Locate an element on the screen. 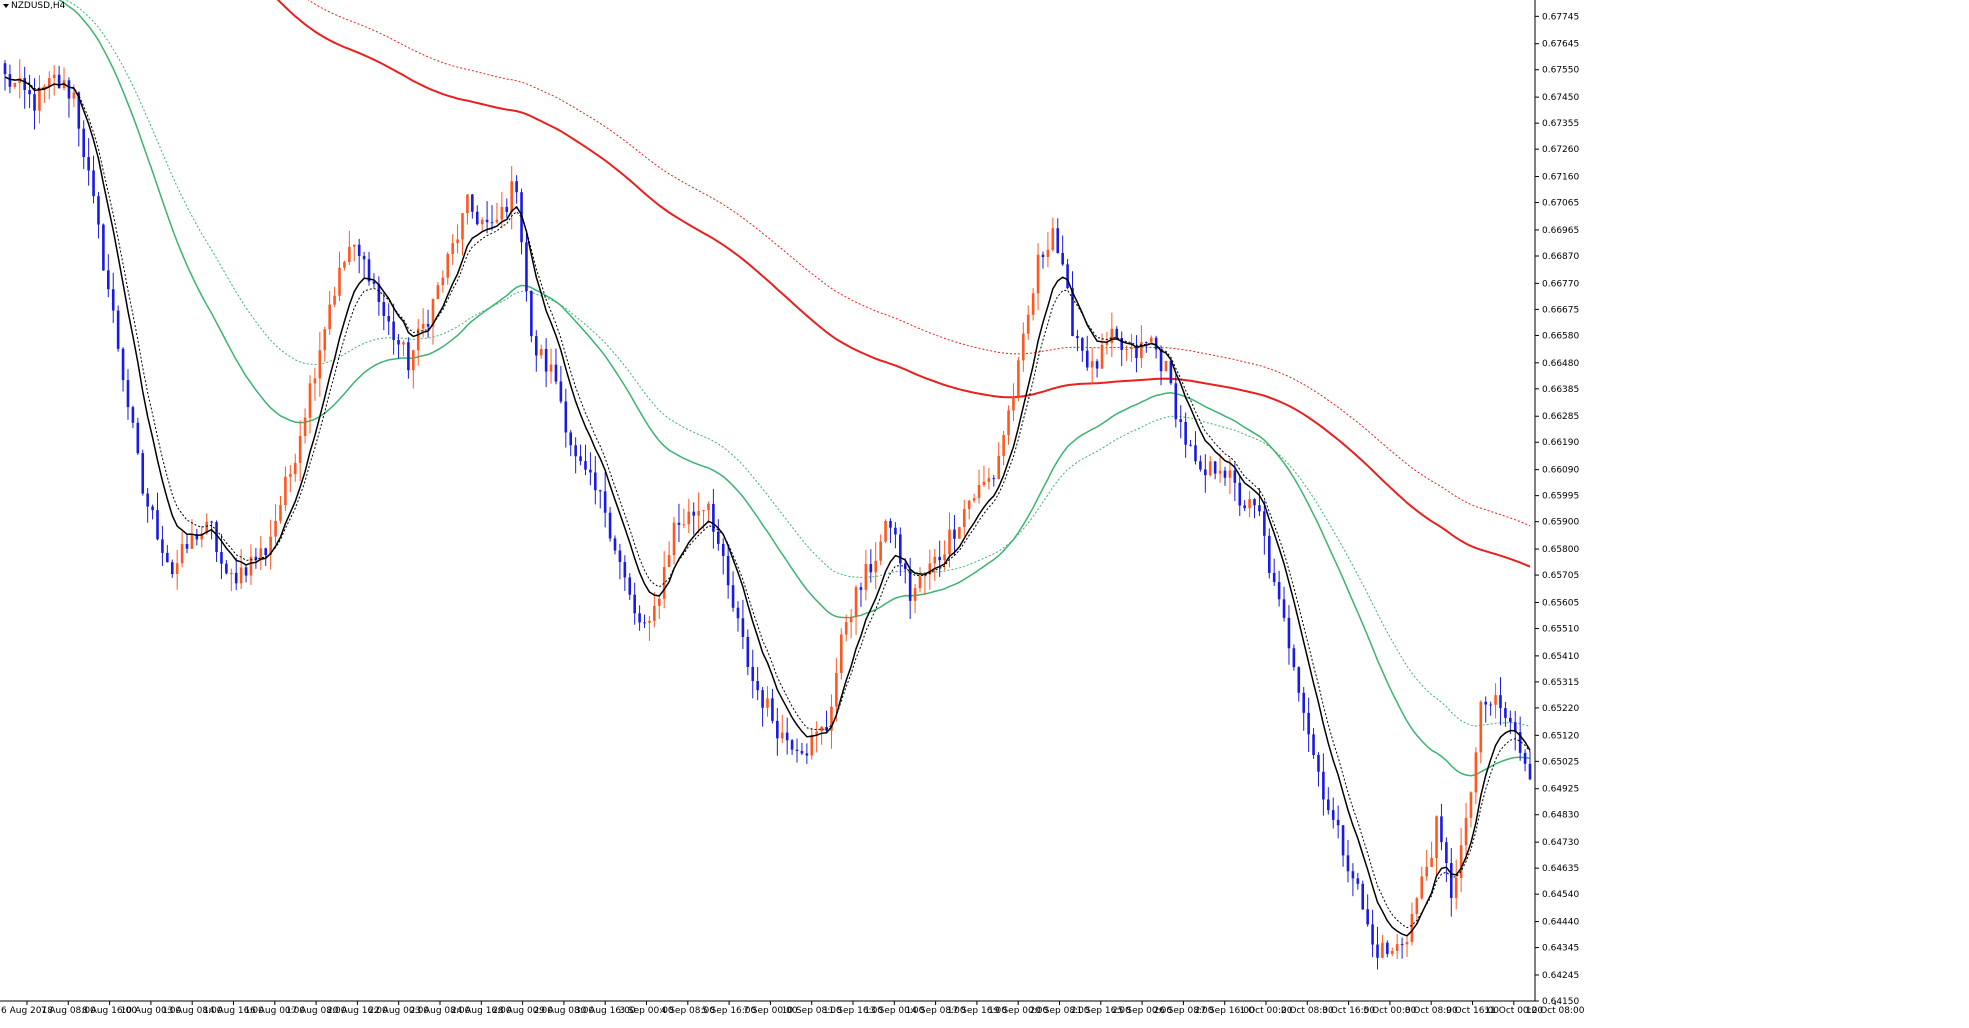 The image size is (1969, 1028). x-tick-label: 5 Sep 16:00 is located at coordinates (729, 1011).